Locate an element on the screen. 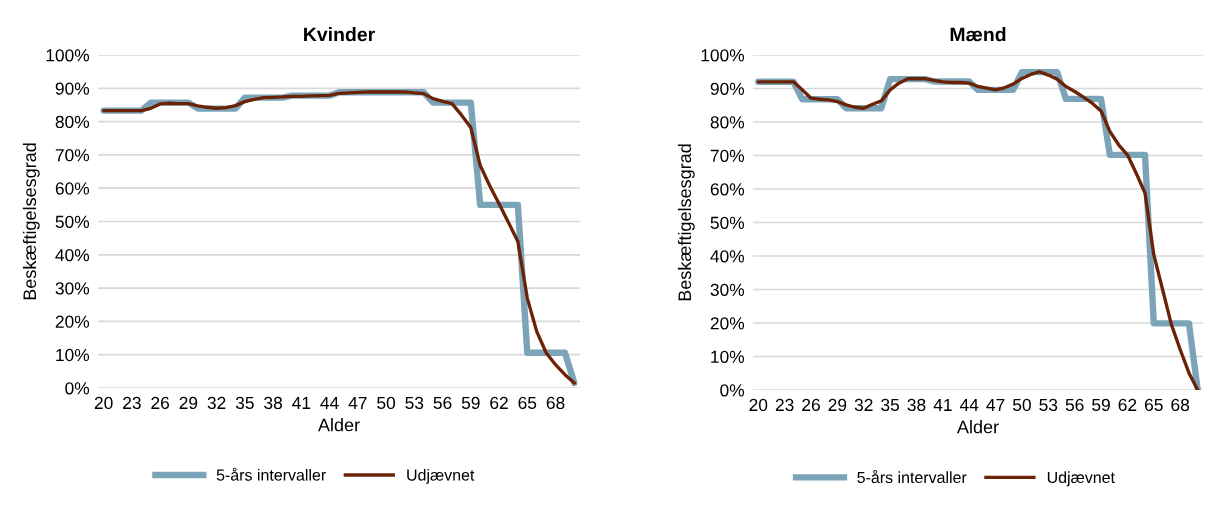 The height and width of the screenshot is (509, 1207). chart-title: Kvinder is located at coordinates (339, 34).